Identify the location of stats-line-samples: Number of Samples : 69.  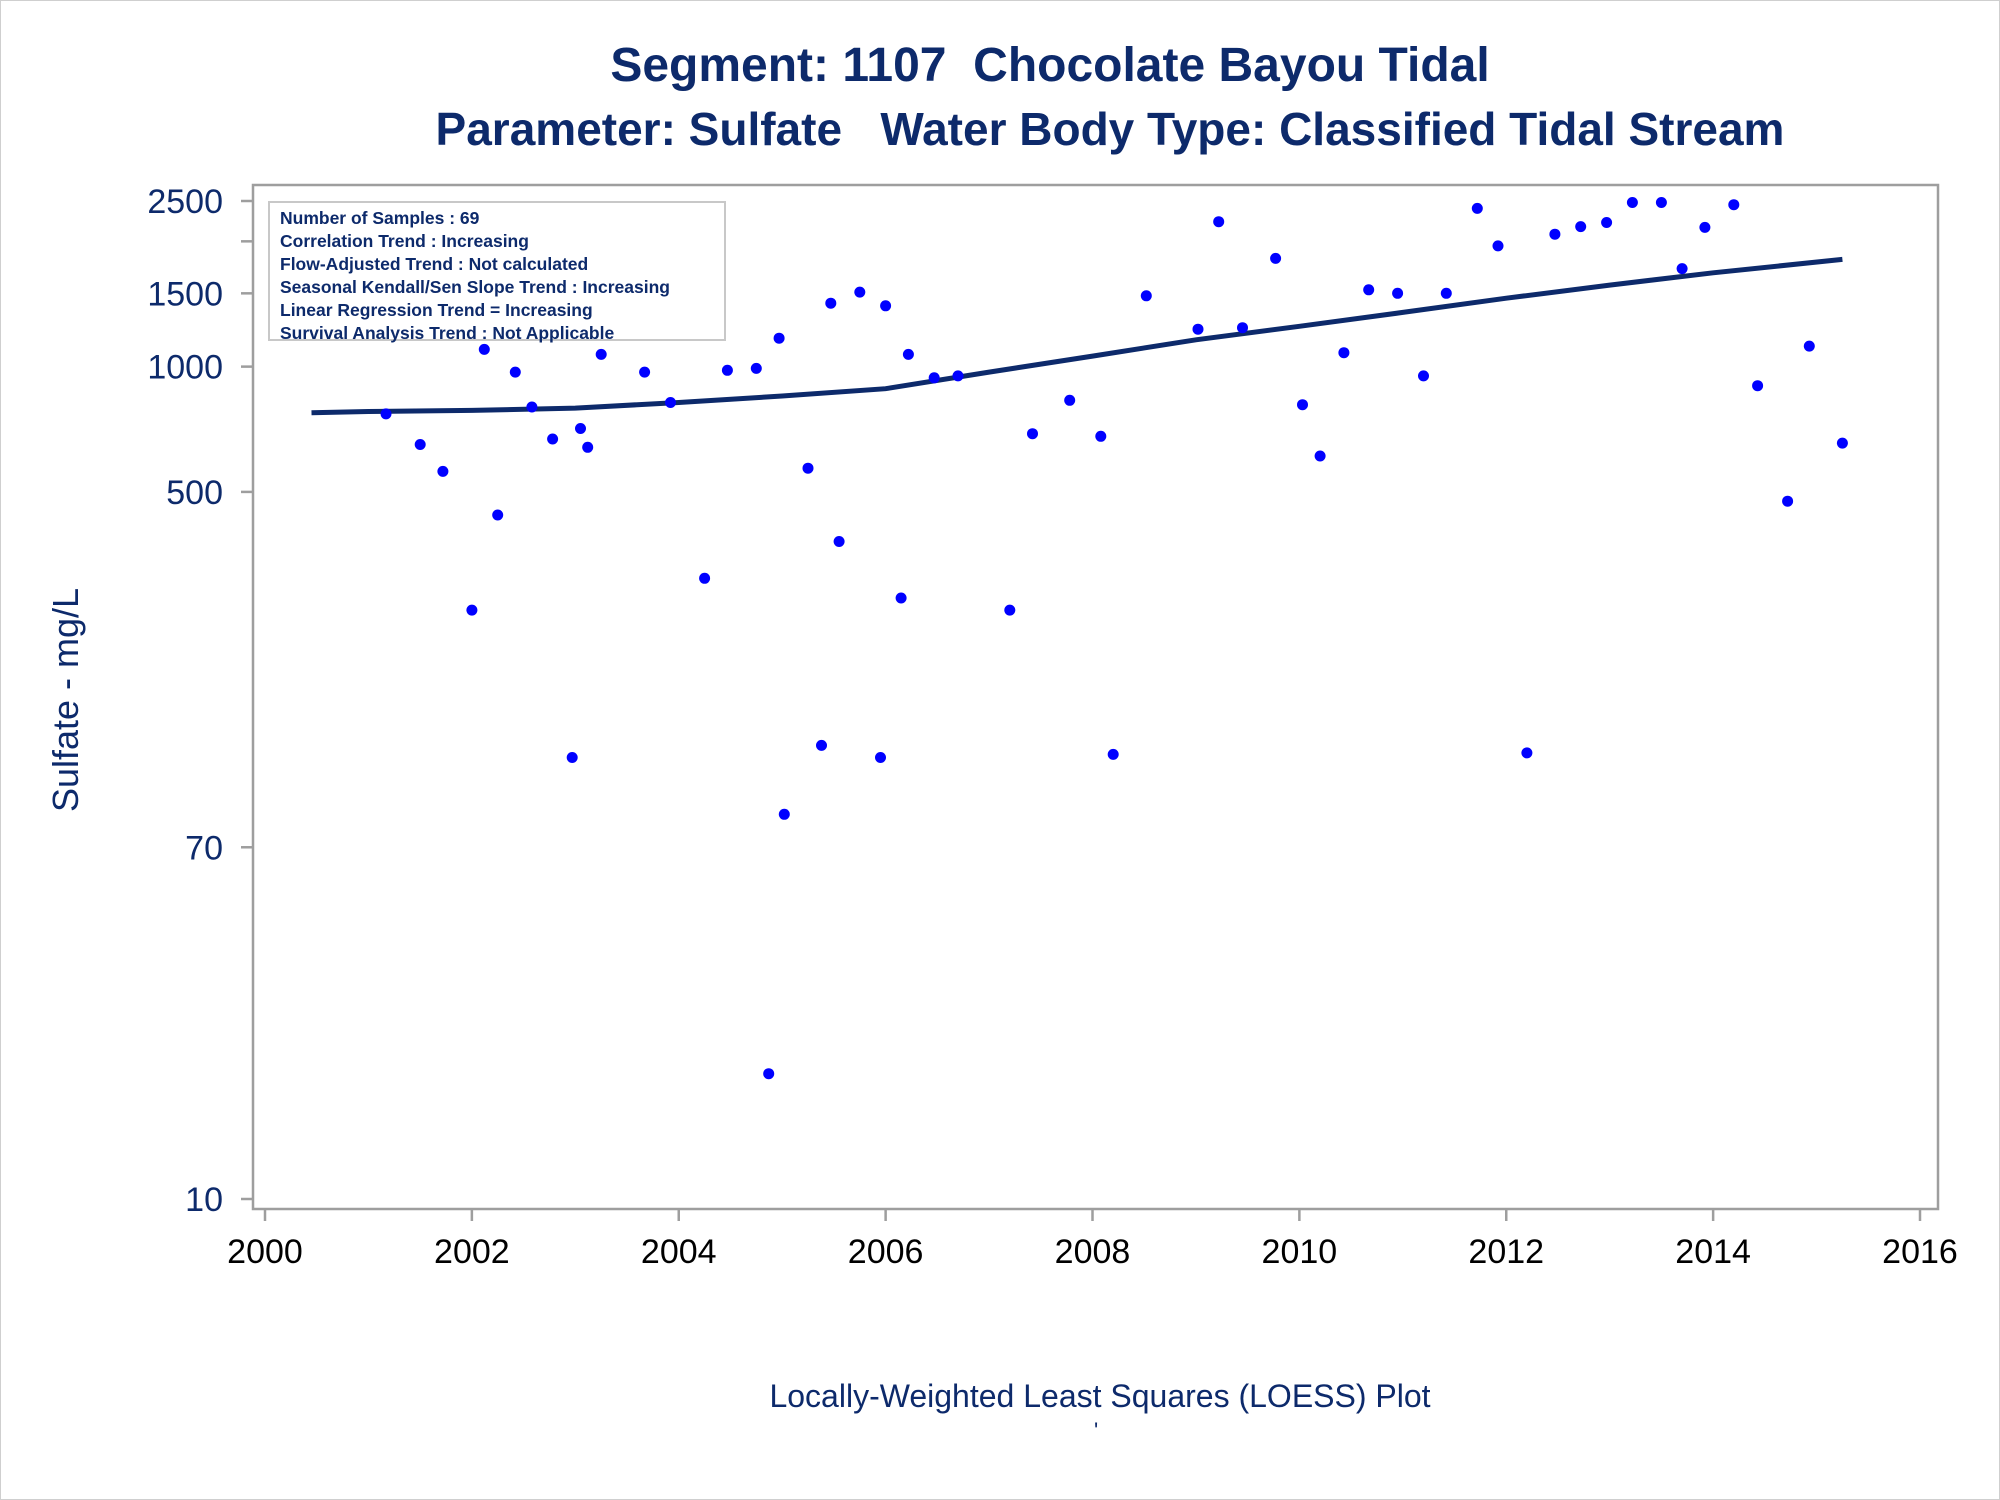
(380, 218).